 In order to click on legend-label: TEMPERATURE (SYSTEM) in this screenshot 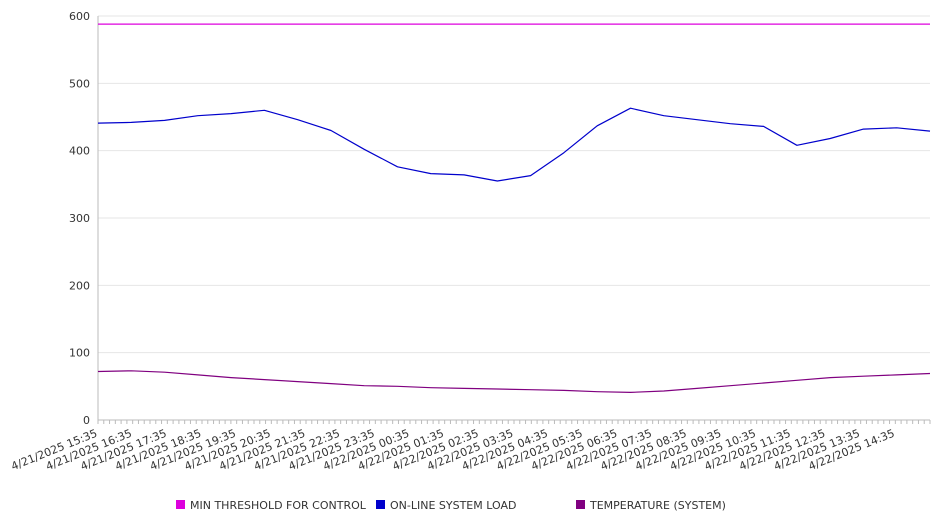, I will do `click(657, 505)`.